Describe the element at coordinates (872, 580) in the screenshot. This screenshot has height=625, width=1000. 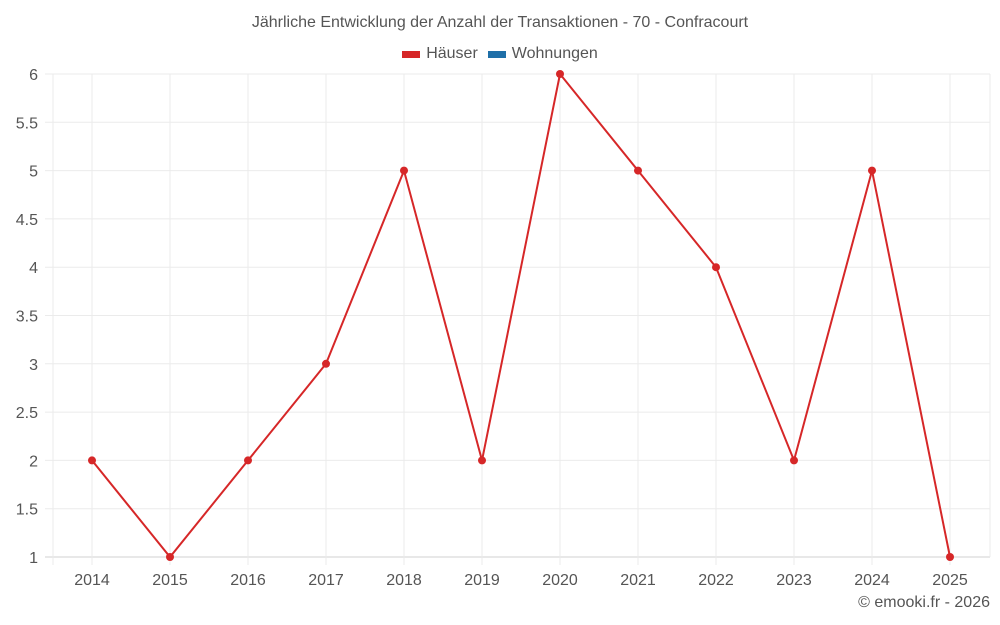
I see `x-tick-label: 2024` at that location.